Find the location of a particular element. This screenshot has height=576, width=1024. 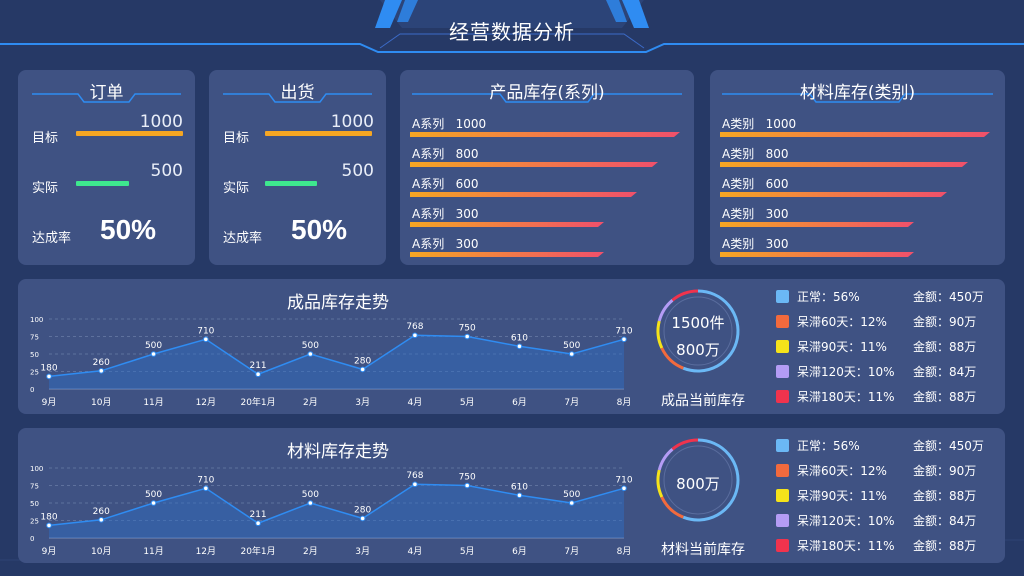

product-donut-count: 1500件 is located at coordinates (698, 323).